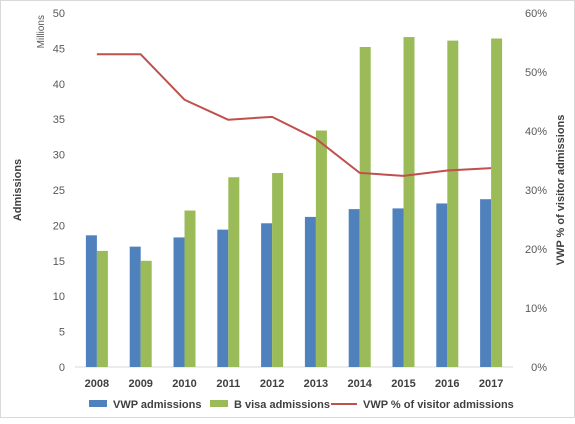  I want to click on y-axis-ticks: 0 5 10 15 20 25 30 35 40 45 50, so click(59, 191).